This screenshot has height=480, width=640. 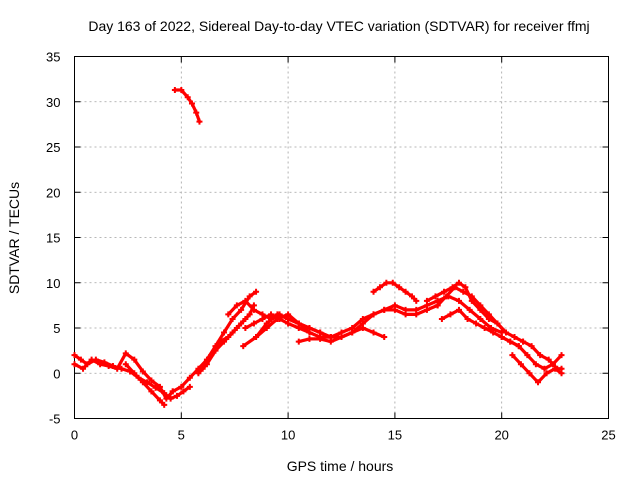 I want to click on y-axis-label: SDTVAR / TECUs, so click(x=14, y=238).